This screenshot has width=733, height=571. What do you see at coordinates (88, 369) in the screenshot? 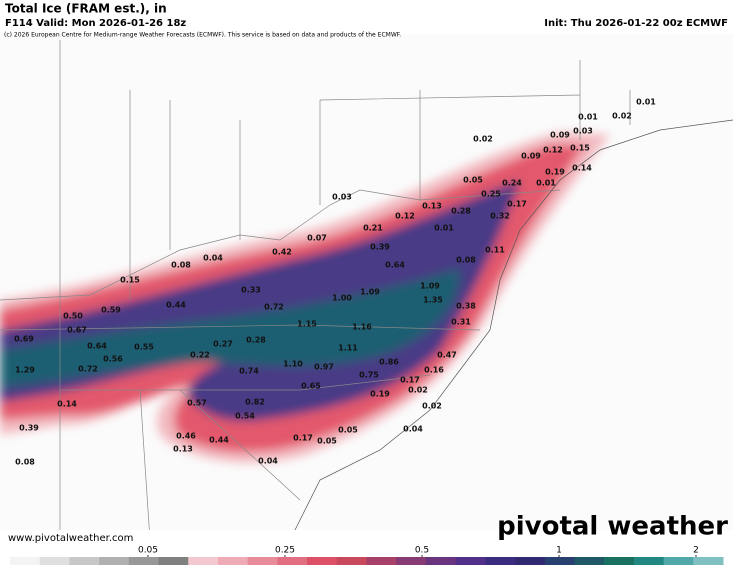
I see `map-value: 0.72` at bounding box center [88, 369].